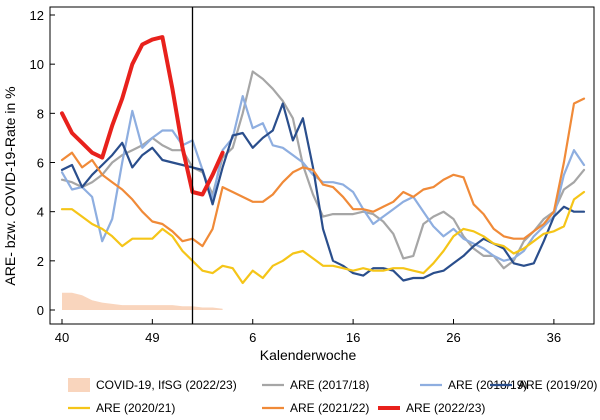  What do you see at coordinates (142, 301) in the screenshot?
I see `series-covid-19-ifsg-2022-23-area` at bounding box center [142, 301].